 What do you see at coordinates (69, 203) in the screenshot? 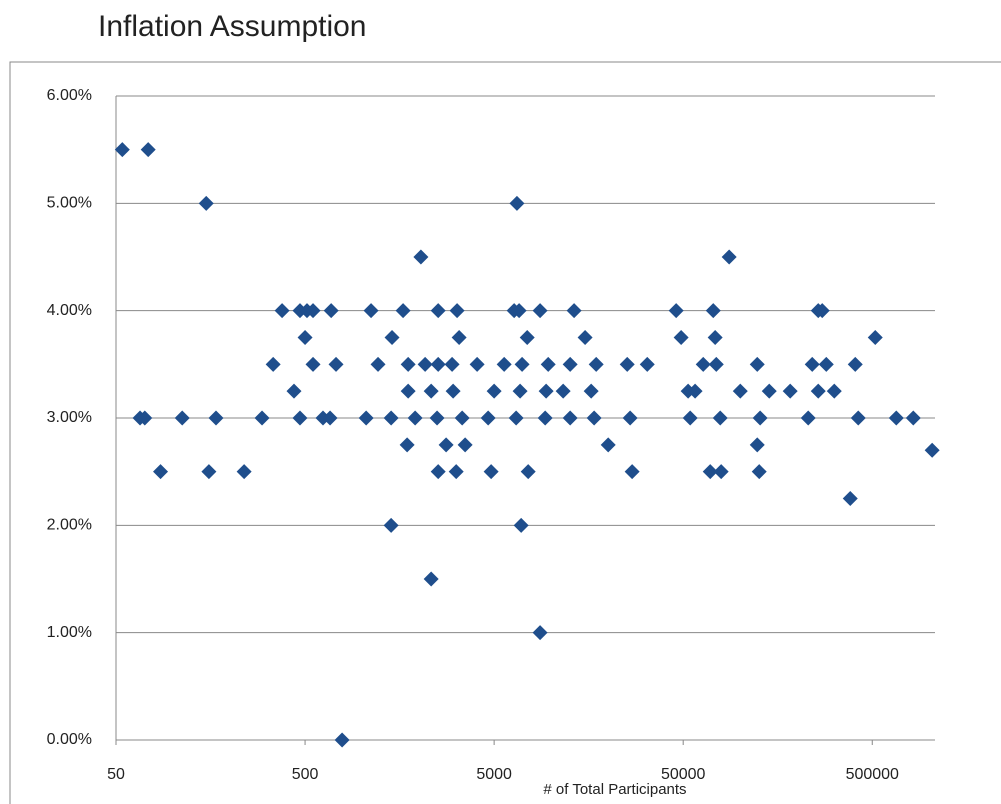
I see `y-tick-label: 5.00%` at bounding box center [69, 203].